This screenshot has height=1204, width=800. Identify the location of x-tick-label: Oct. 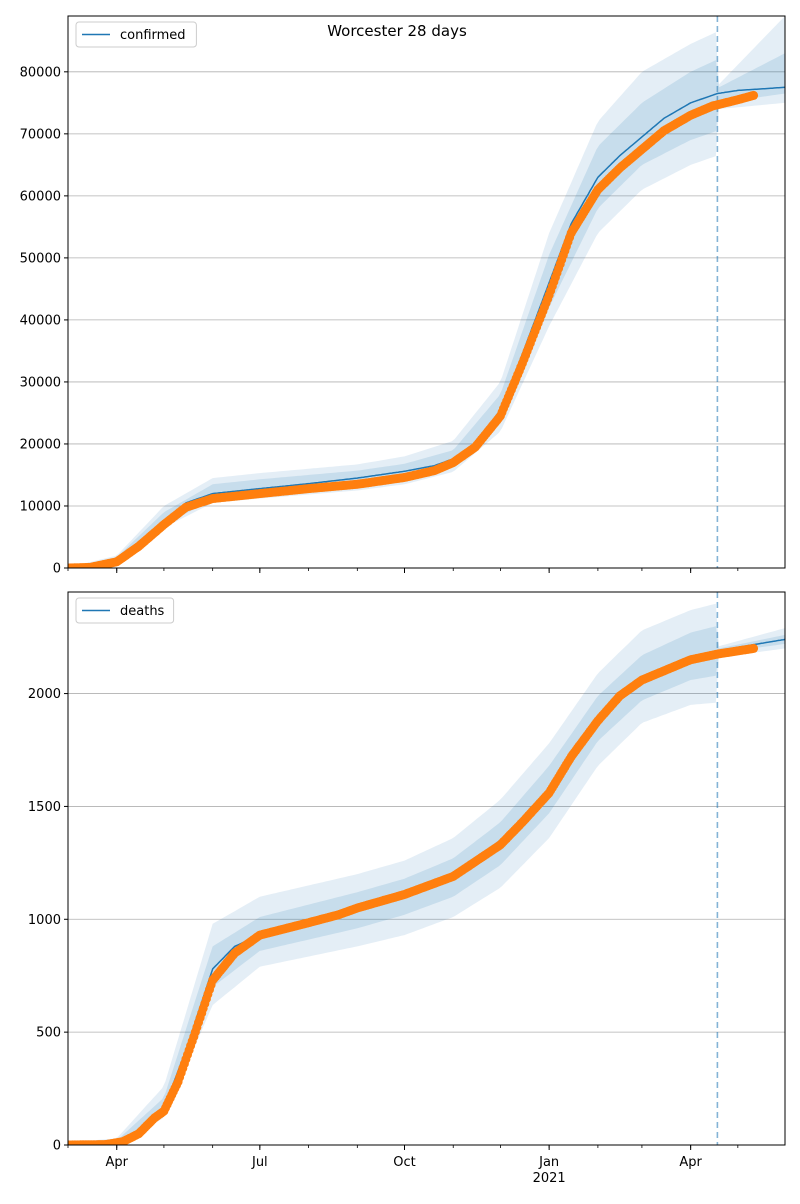
(404, 1162).